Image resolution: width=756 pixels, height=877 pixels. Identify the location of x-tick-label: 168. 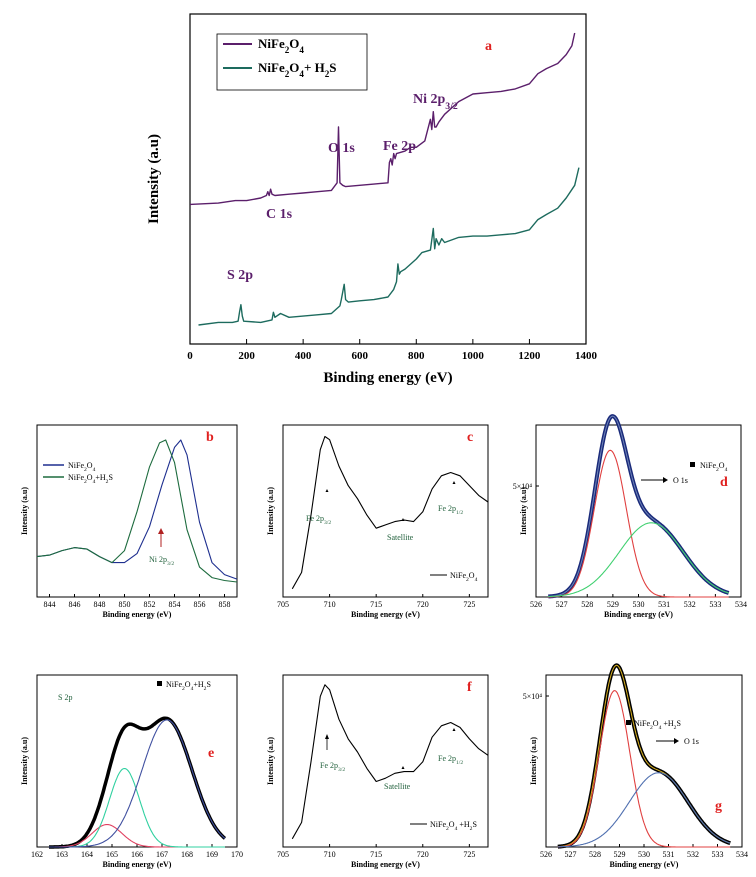
(187, 854).